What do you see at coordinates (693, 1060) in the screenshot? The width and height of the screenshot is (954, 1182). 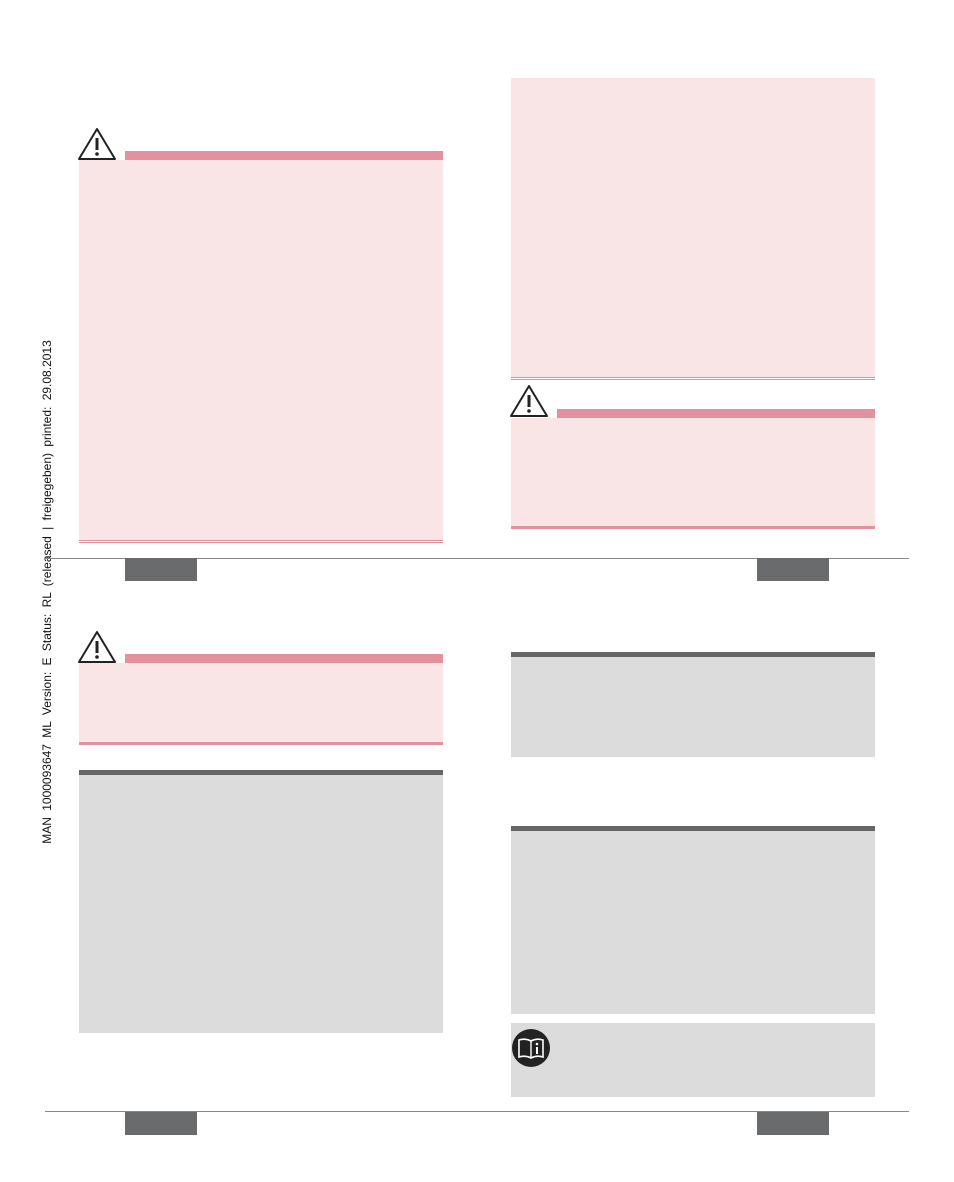 I see `note-box` at bounding box center [693, 1060].